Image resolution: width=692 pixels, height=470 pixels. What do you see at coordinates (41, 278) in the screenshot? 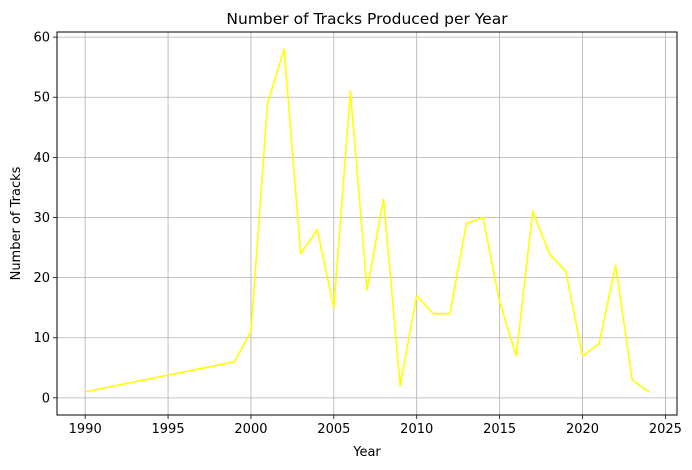
I see `y-tick-label: 20` at bounding box center [41, 278].